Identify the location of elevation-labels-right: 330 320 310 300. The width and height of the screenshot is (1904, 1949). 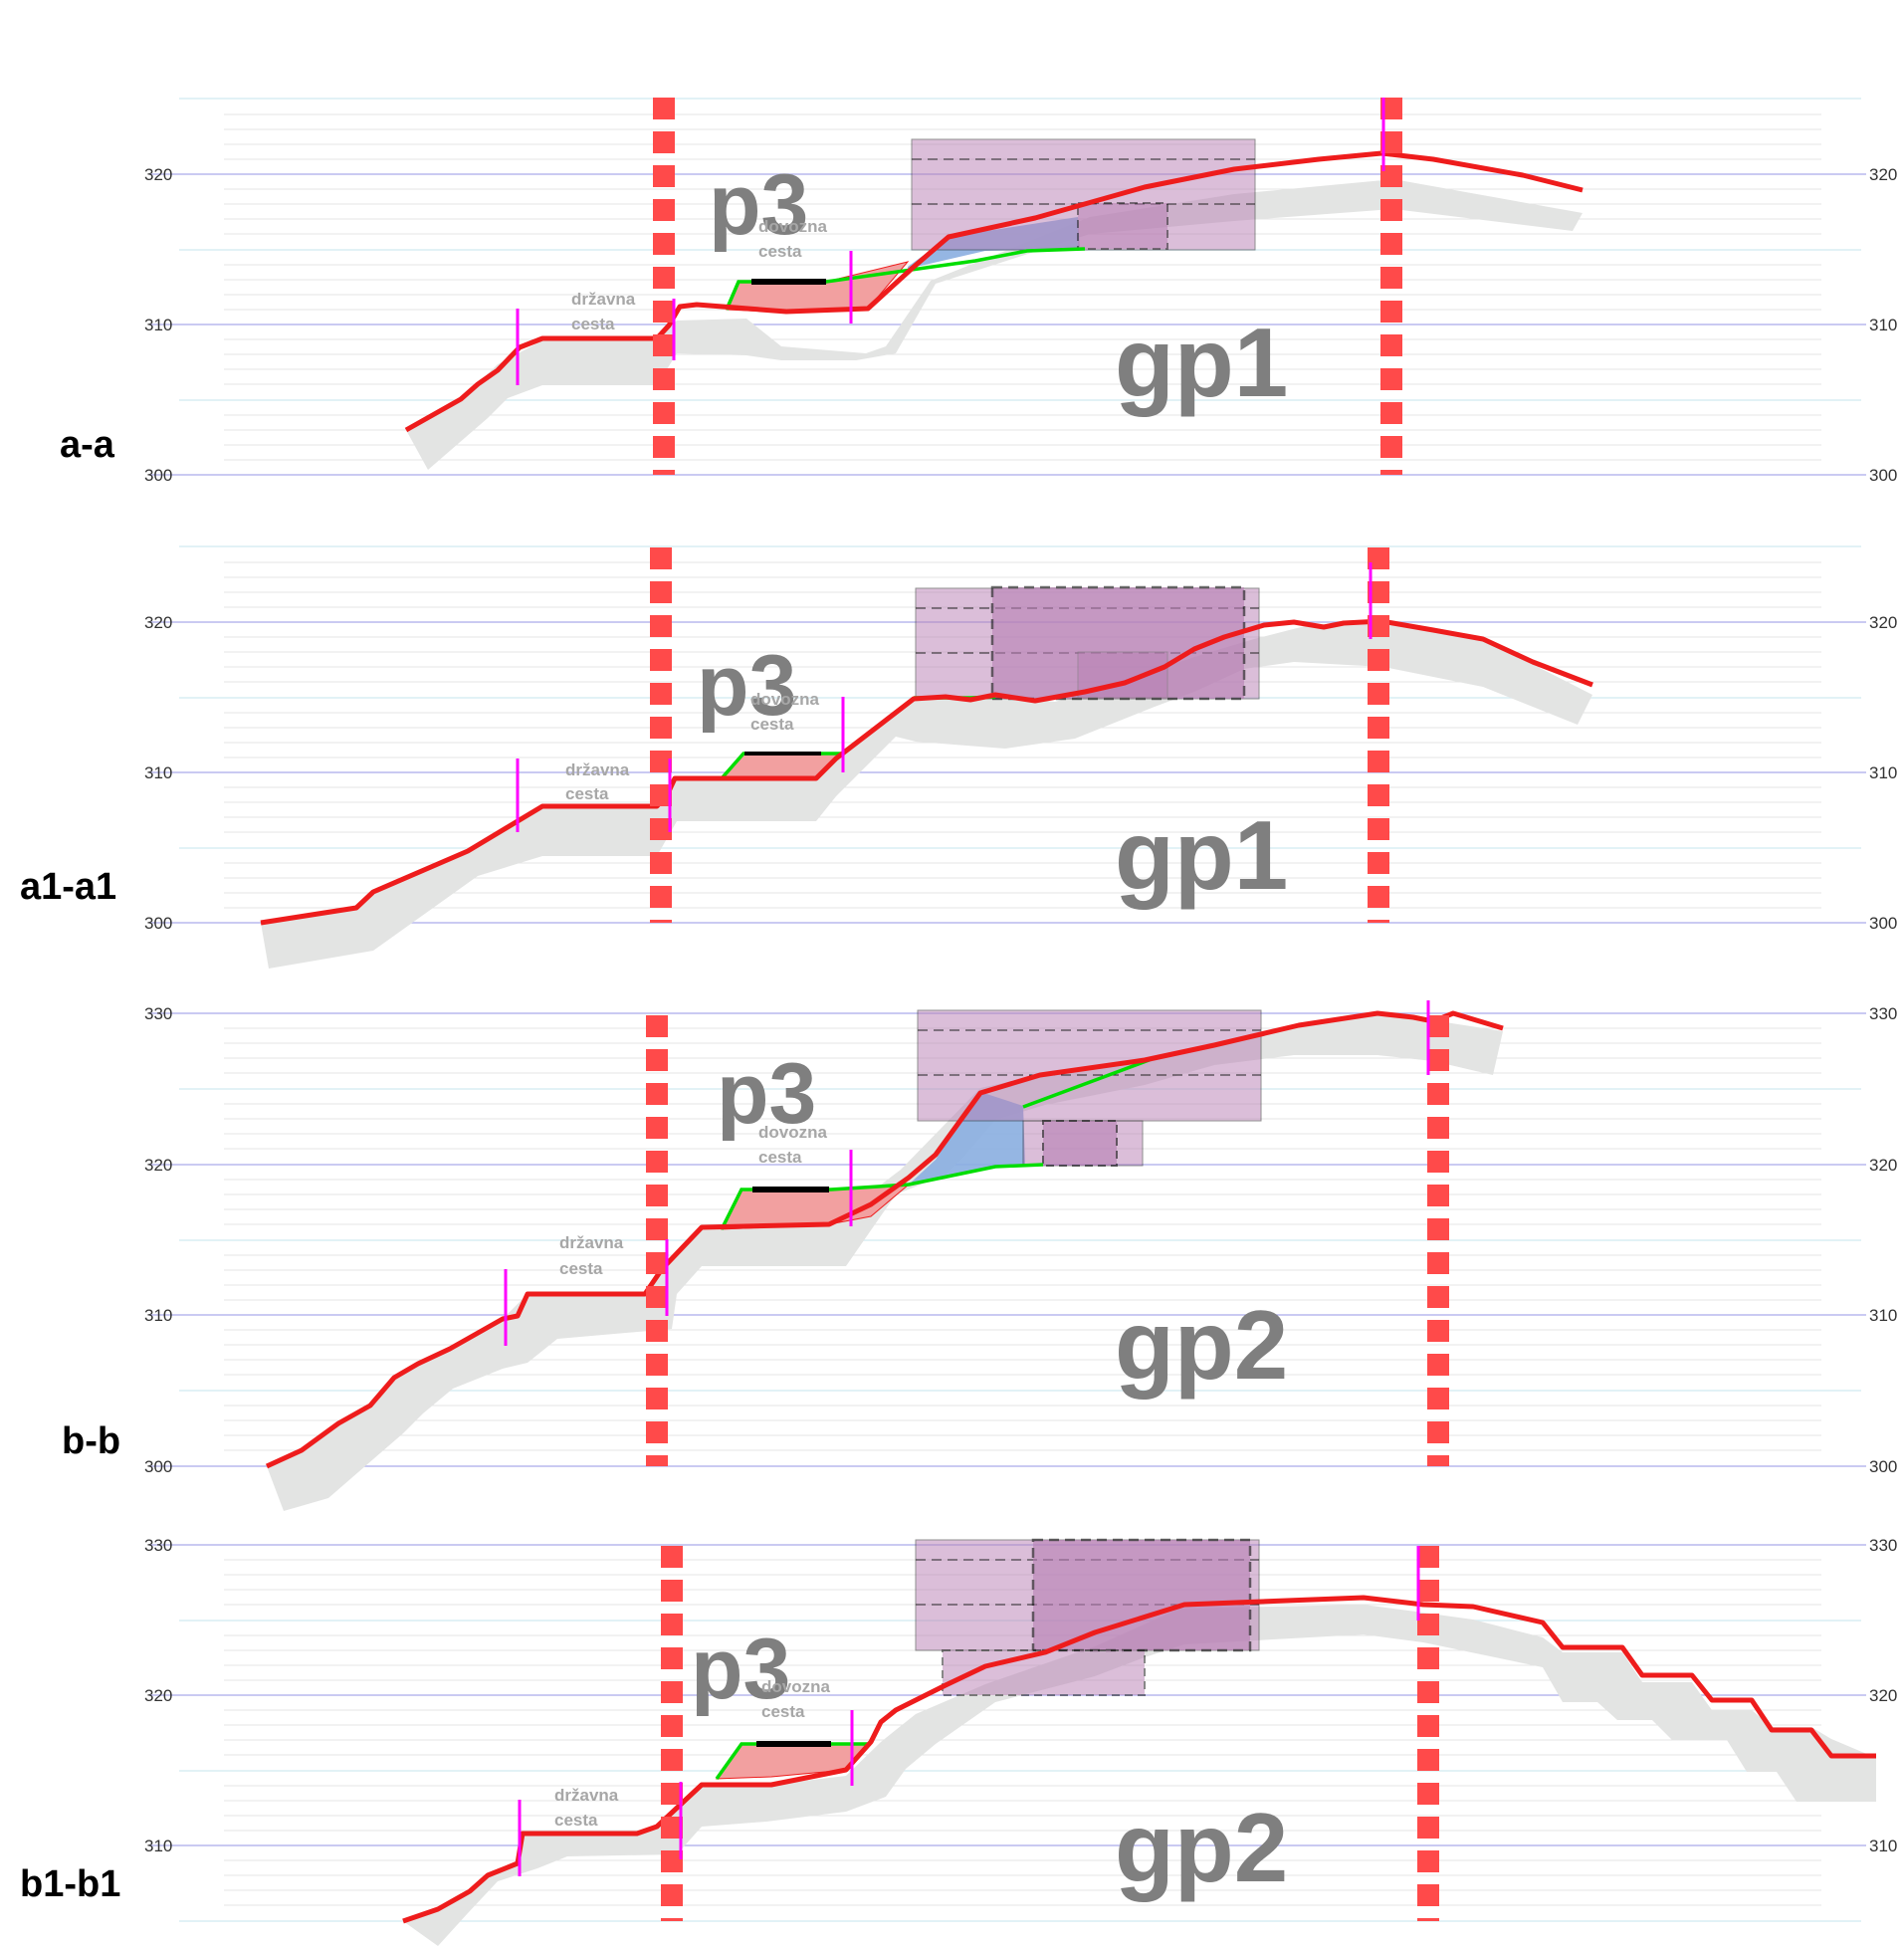
(1883, 1240).